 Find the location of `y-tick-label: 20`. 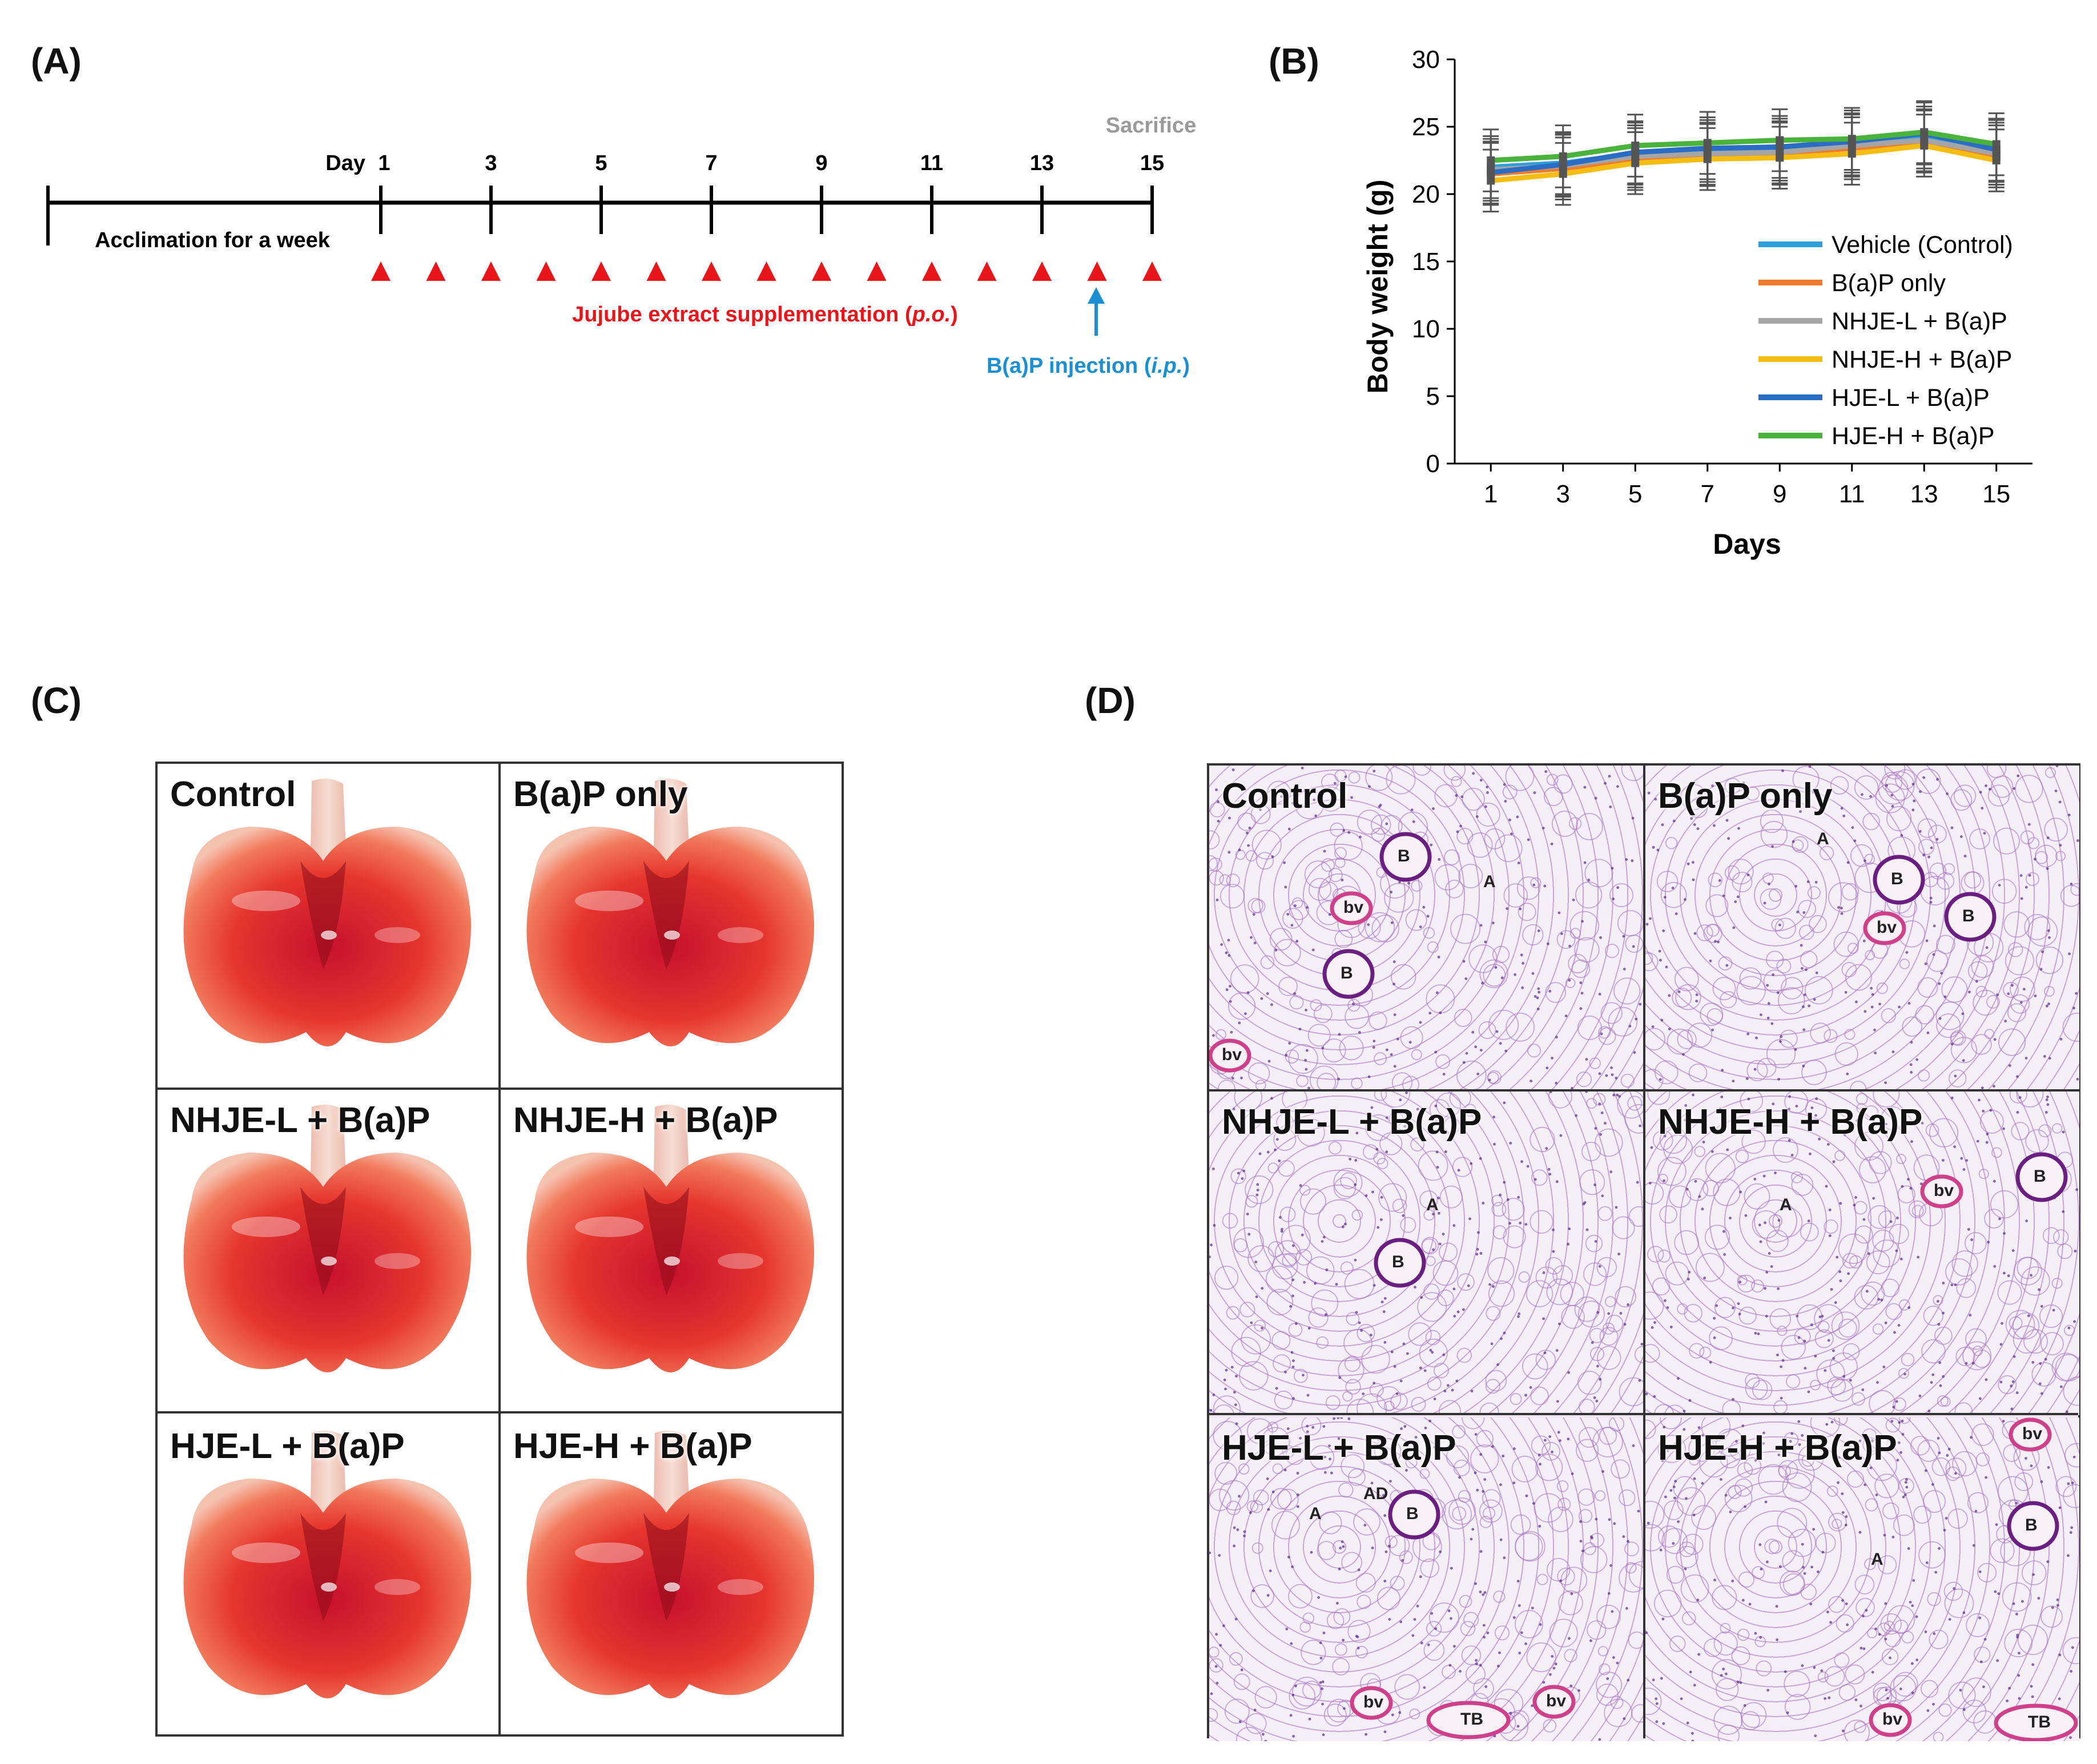

y-tick-label: 20 is located at coordinates (1426, 194).